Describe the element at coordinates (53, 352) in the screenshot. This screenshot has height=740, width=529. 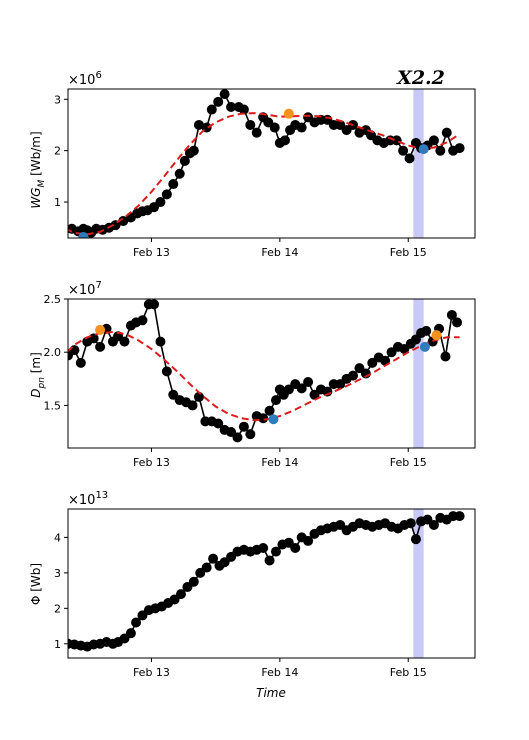
I see `y-tick-label: 2.0` at that location.